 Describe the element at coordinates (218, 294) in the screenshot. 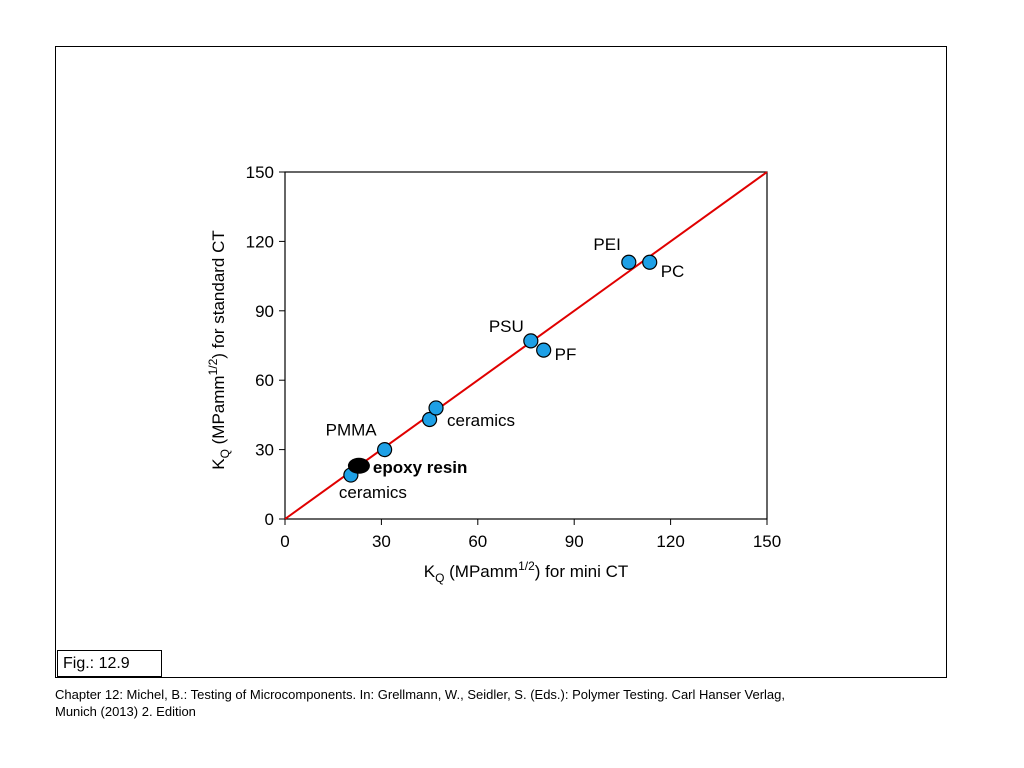

I see `y-axis-label-post: ) for standard CT` at that location.